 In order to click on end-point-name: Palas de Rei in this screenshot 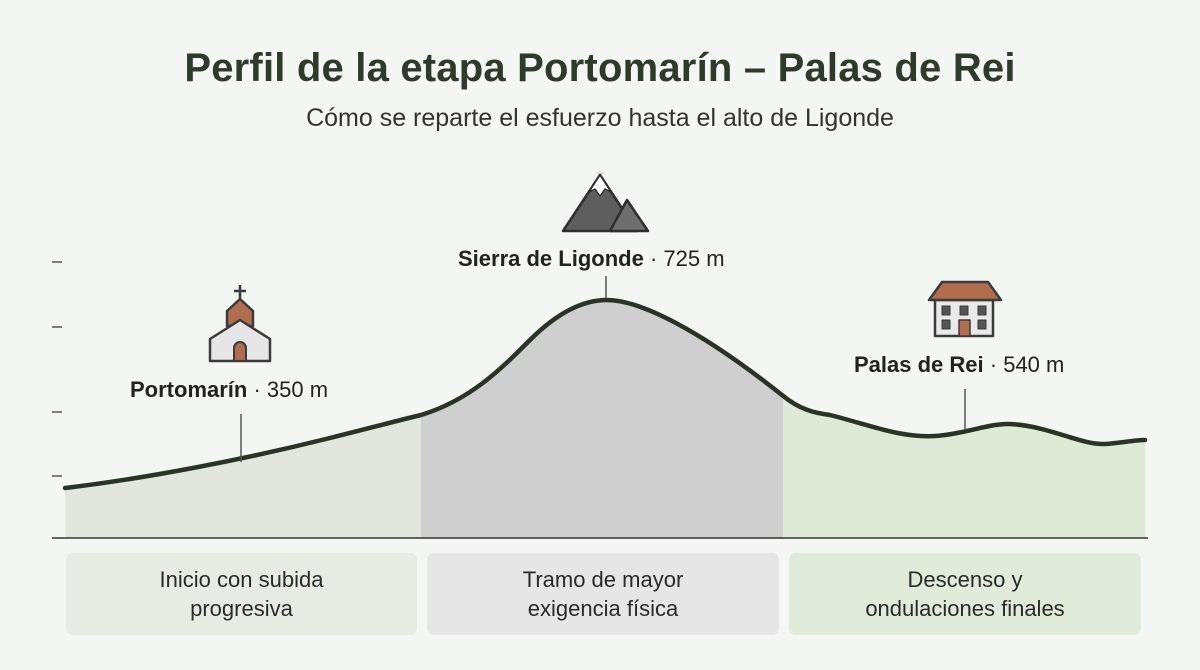, I will do `click(919, 364)`.